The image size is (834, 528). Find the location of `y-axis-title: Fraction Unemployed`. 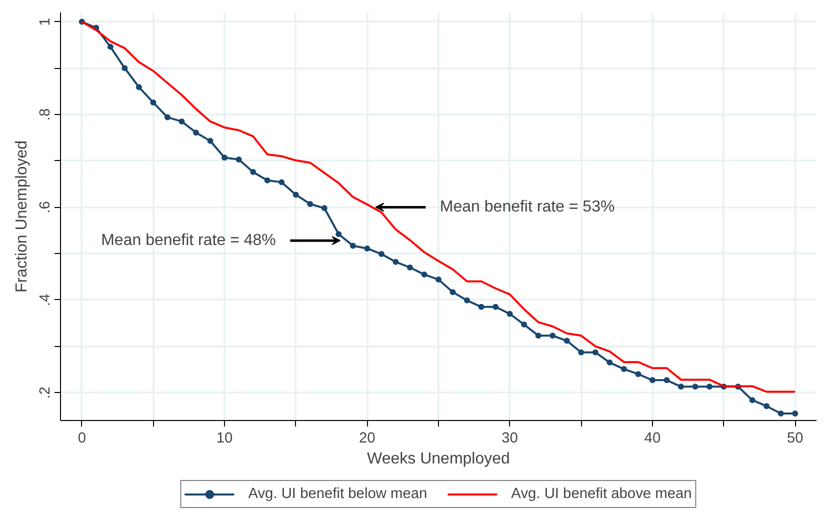

y-axis-title: Fraction Unemployed is located at coordinates (22, 216).